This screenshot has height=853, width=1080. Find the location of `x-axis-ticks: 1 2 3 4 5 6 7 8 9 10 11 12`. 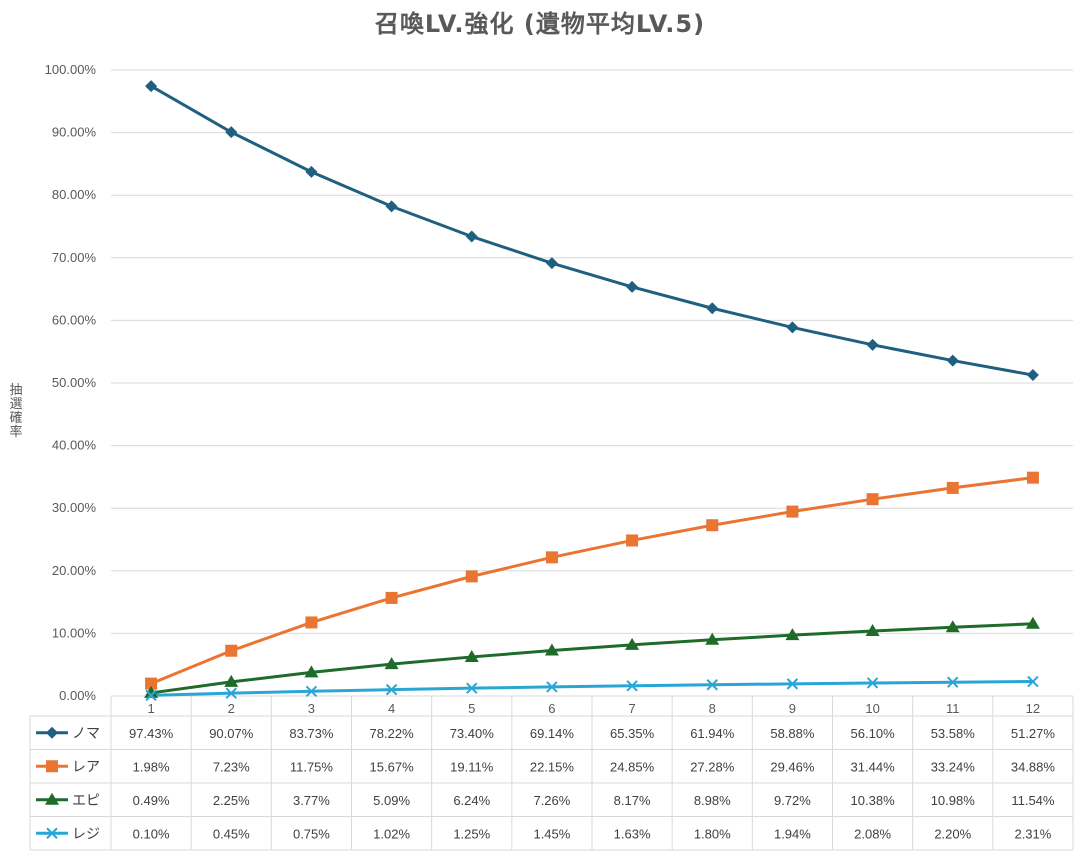

x-axis-ticks: 1 2 3 4 5 6 7 8 9 10 11 12 is located at coordinates (593, 708).